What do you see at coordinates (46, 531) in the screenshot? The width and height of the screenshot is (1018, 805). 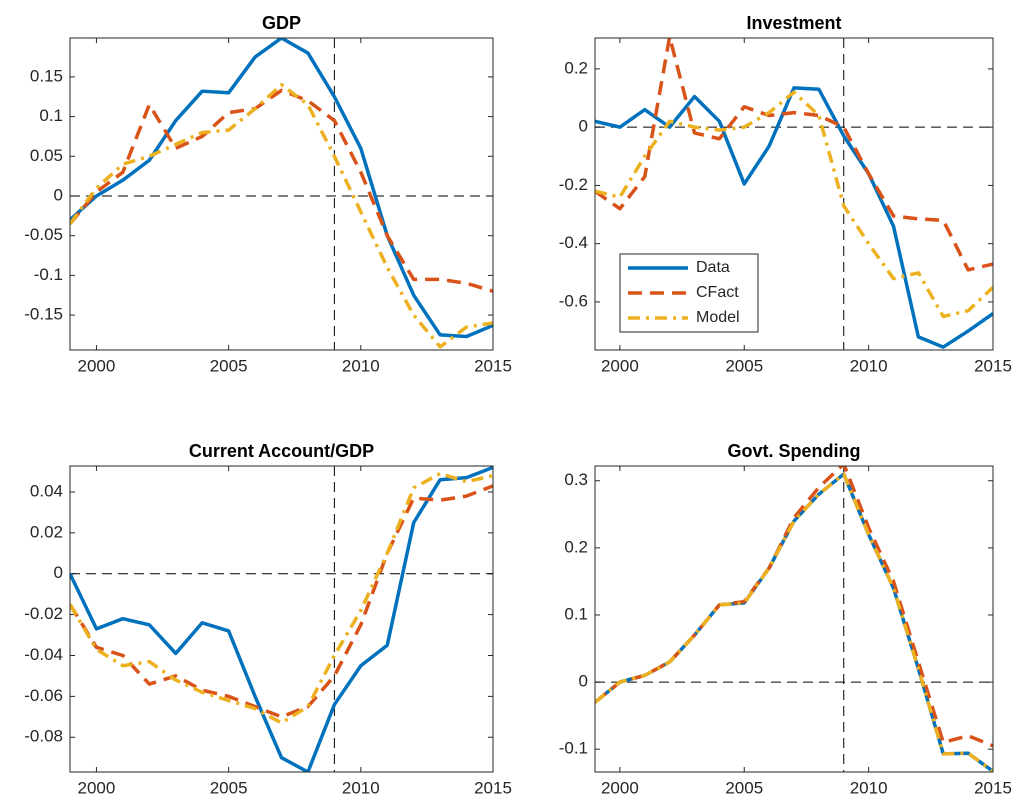 I see `y-tick-label: 0.02` at bounding box center [46, 531].